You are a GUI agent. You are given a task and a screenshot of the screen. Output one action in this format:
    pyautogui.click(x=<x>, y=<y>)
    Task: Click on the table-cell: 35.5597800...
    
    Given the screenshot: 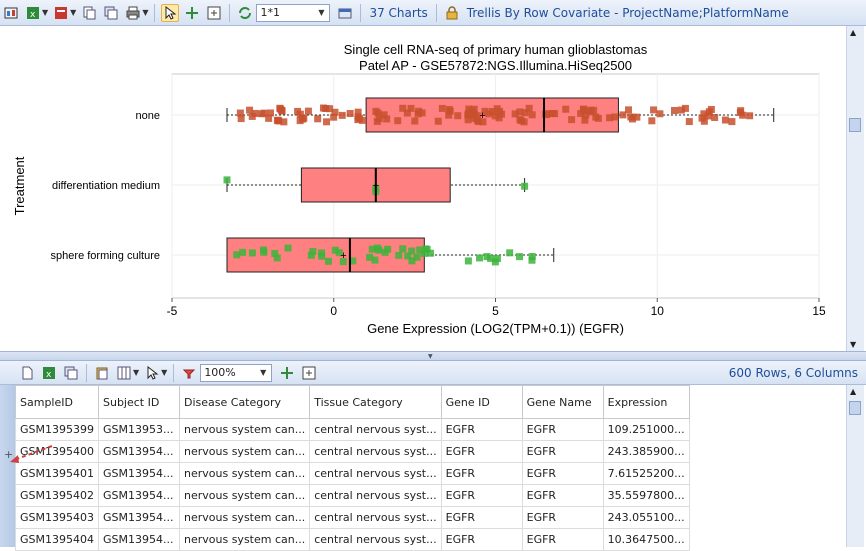 What is the action you would take?
    pyautogui.click(x=646, y=495)
    